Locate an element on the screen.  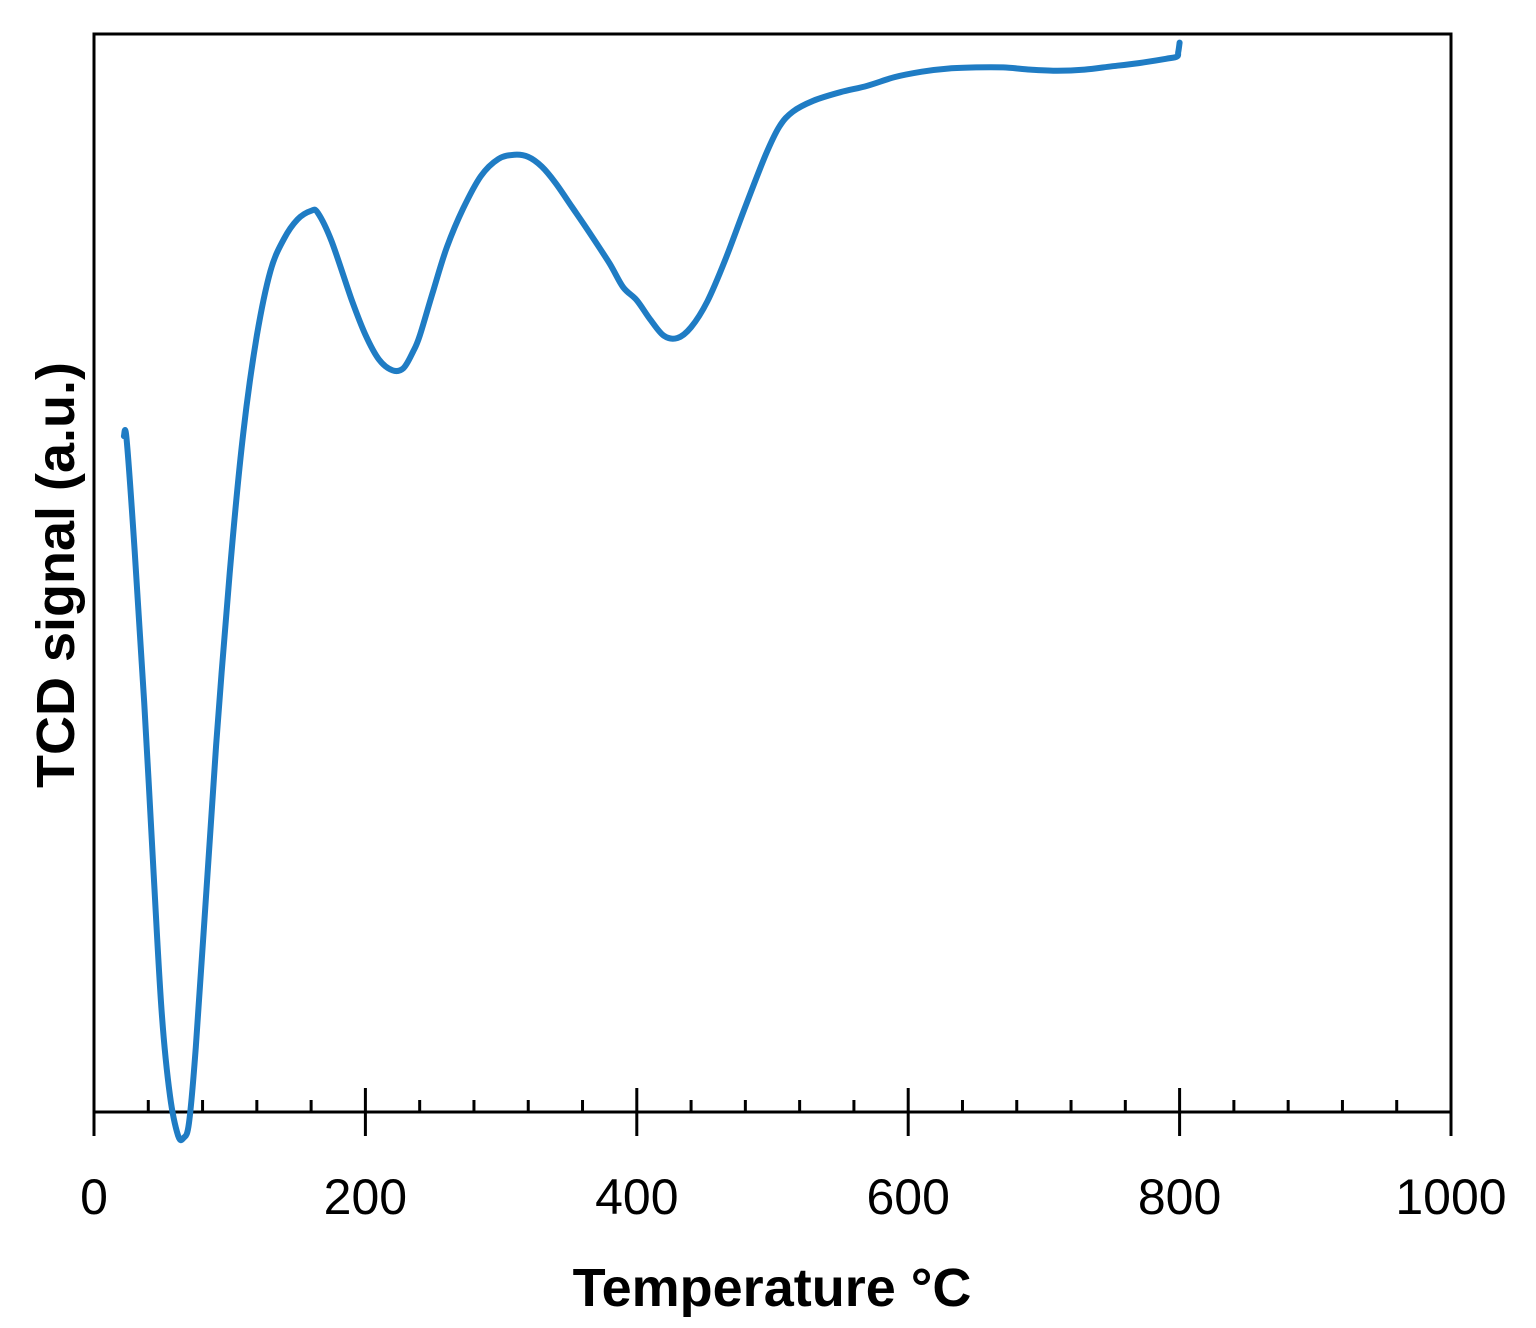
x-axis-title: Temperature °C is located at coordinates (772, 1288).